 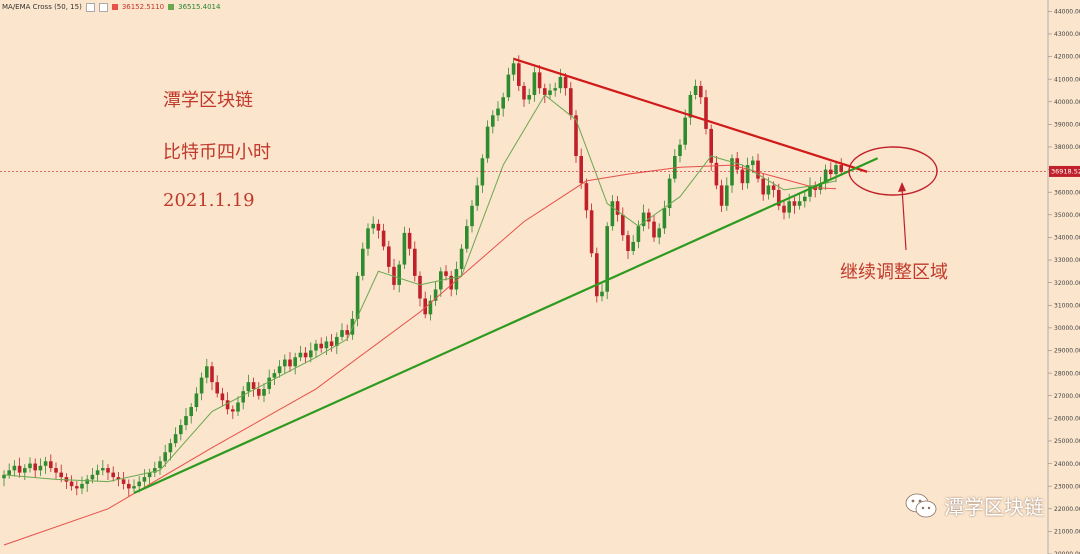 I want to click on wechat-icon, so click(x=921, y=505).